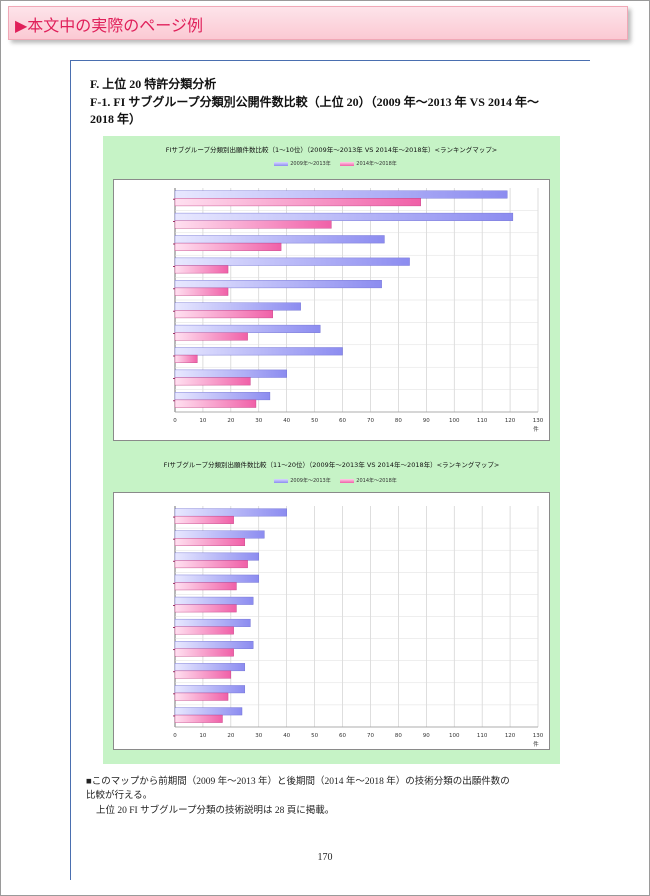 The image size is (650, 896). Describe the element at coordinates (331, 163) in the screenshot. I see `chart1-legend: 2009年〜2013年 2014年〜2018年` at that location.